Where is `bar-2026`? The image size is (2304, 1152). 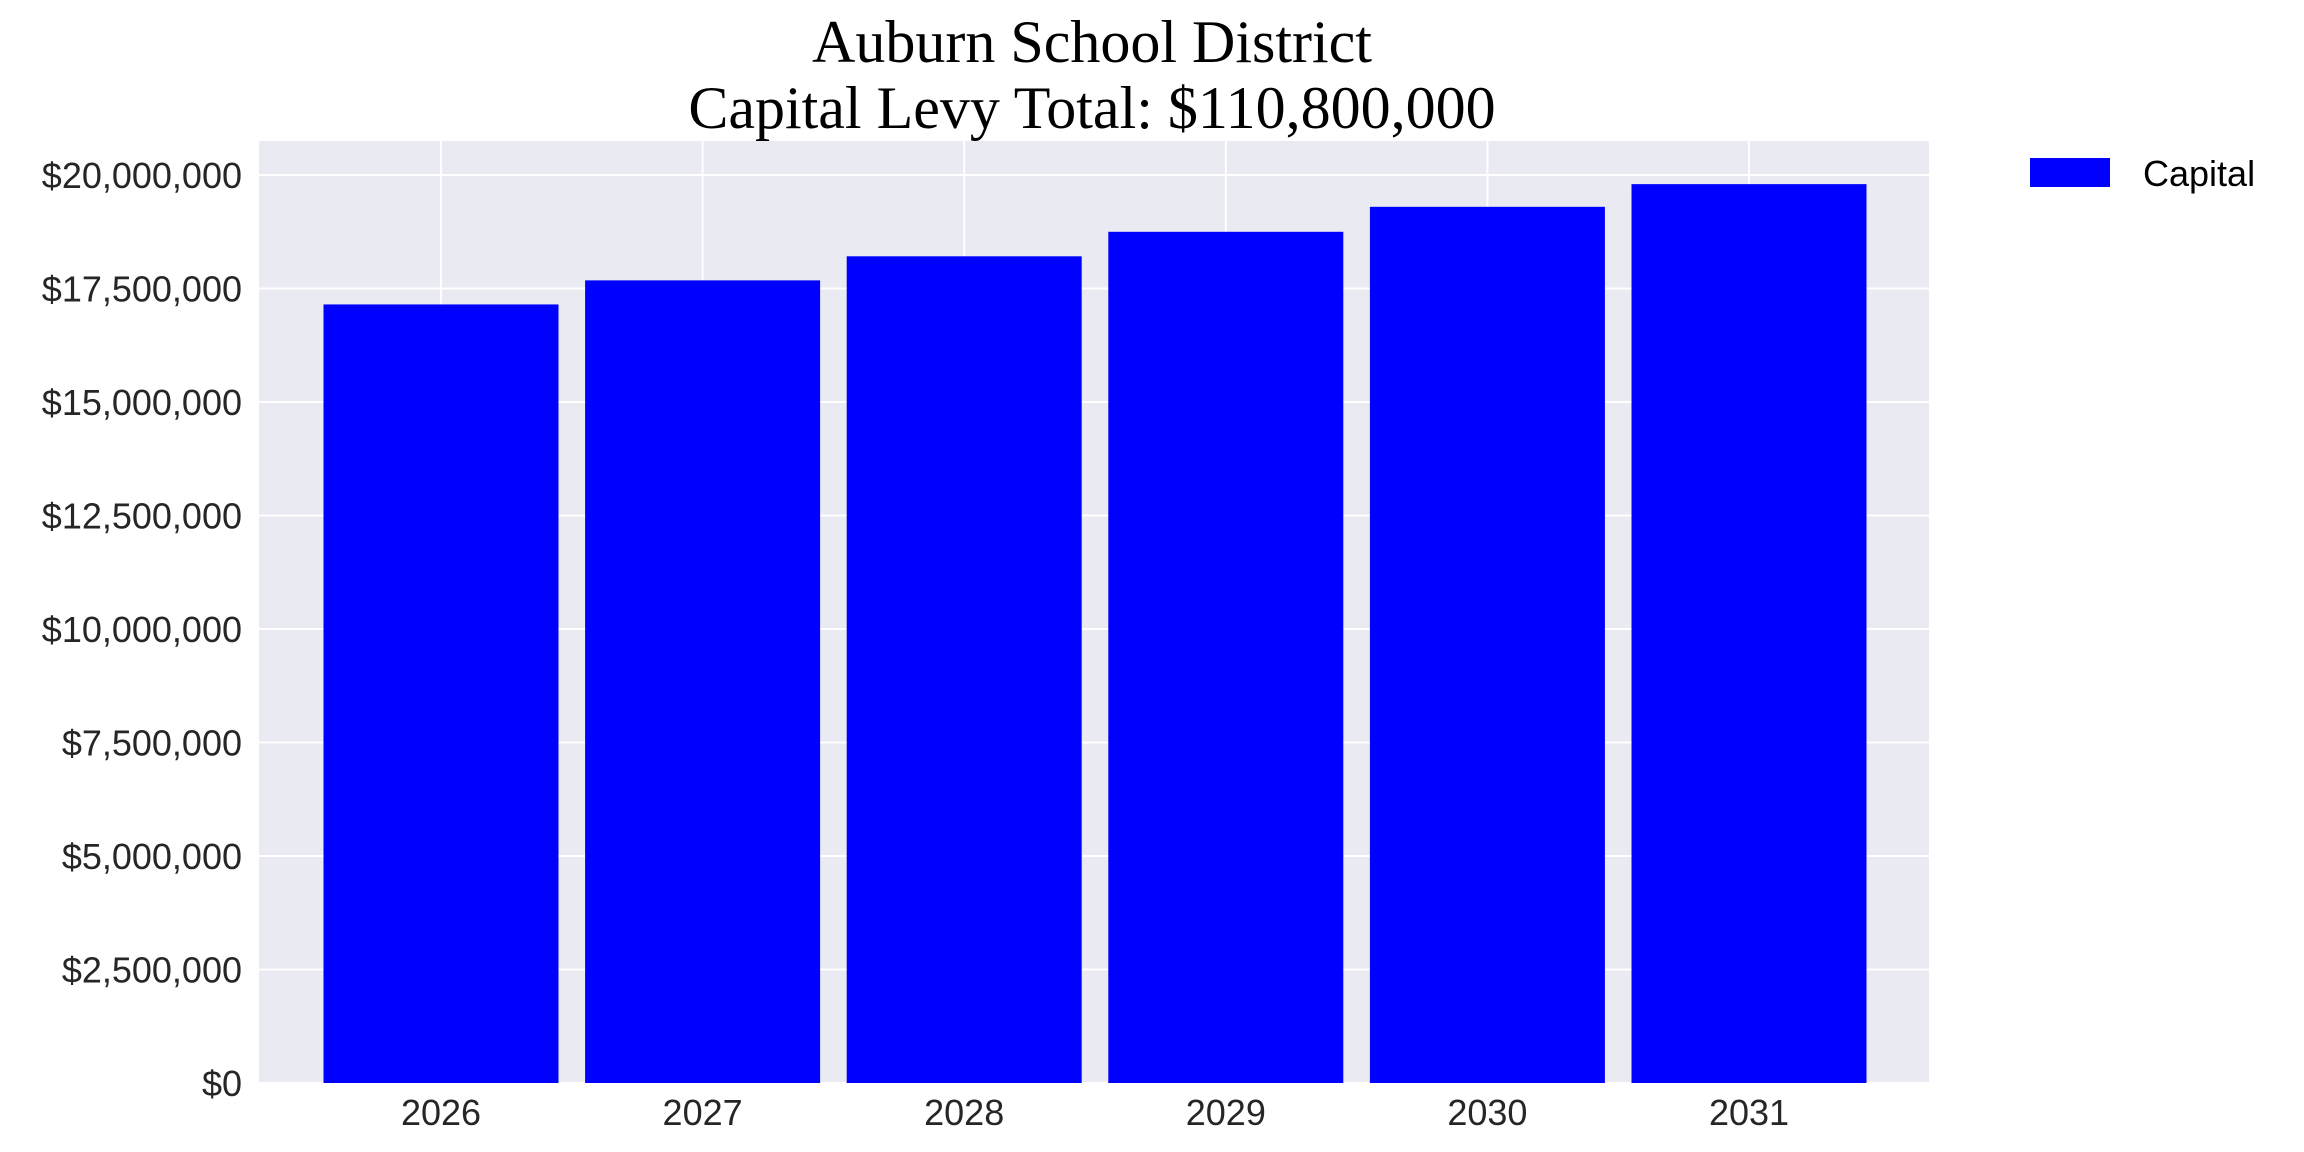 bar-2026 is located at coordinates (441, 693).